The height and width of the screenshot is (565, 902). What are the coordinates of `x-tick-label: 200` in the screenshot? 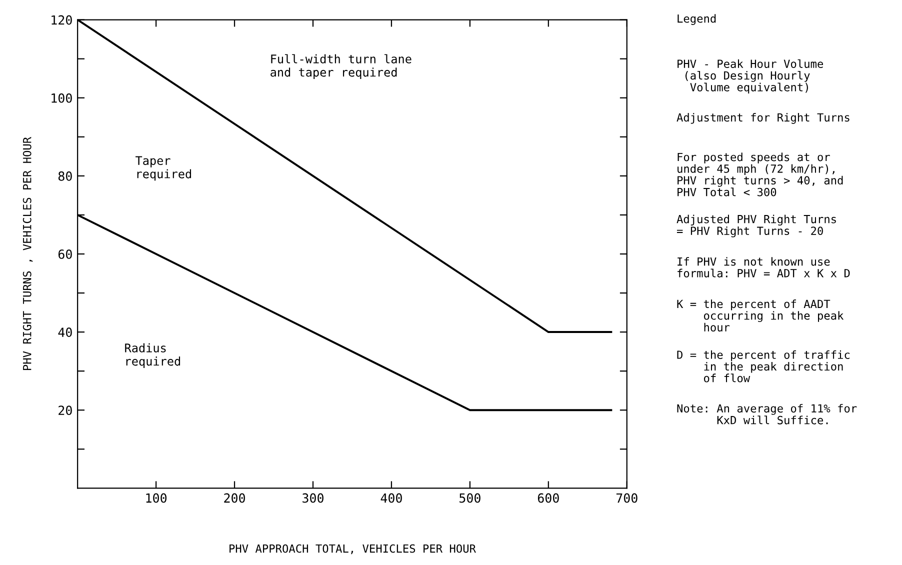 It's located at (234, 498).